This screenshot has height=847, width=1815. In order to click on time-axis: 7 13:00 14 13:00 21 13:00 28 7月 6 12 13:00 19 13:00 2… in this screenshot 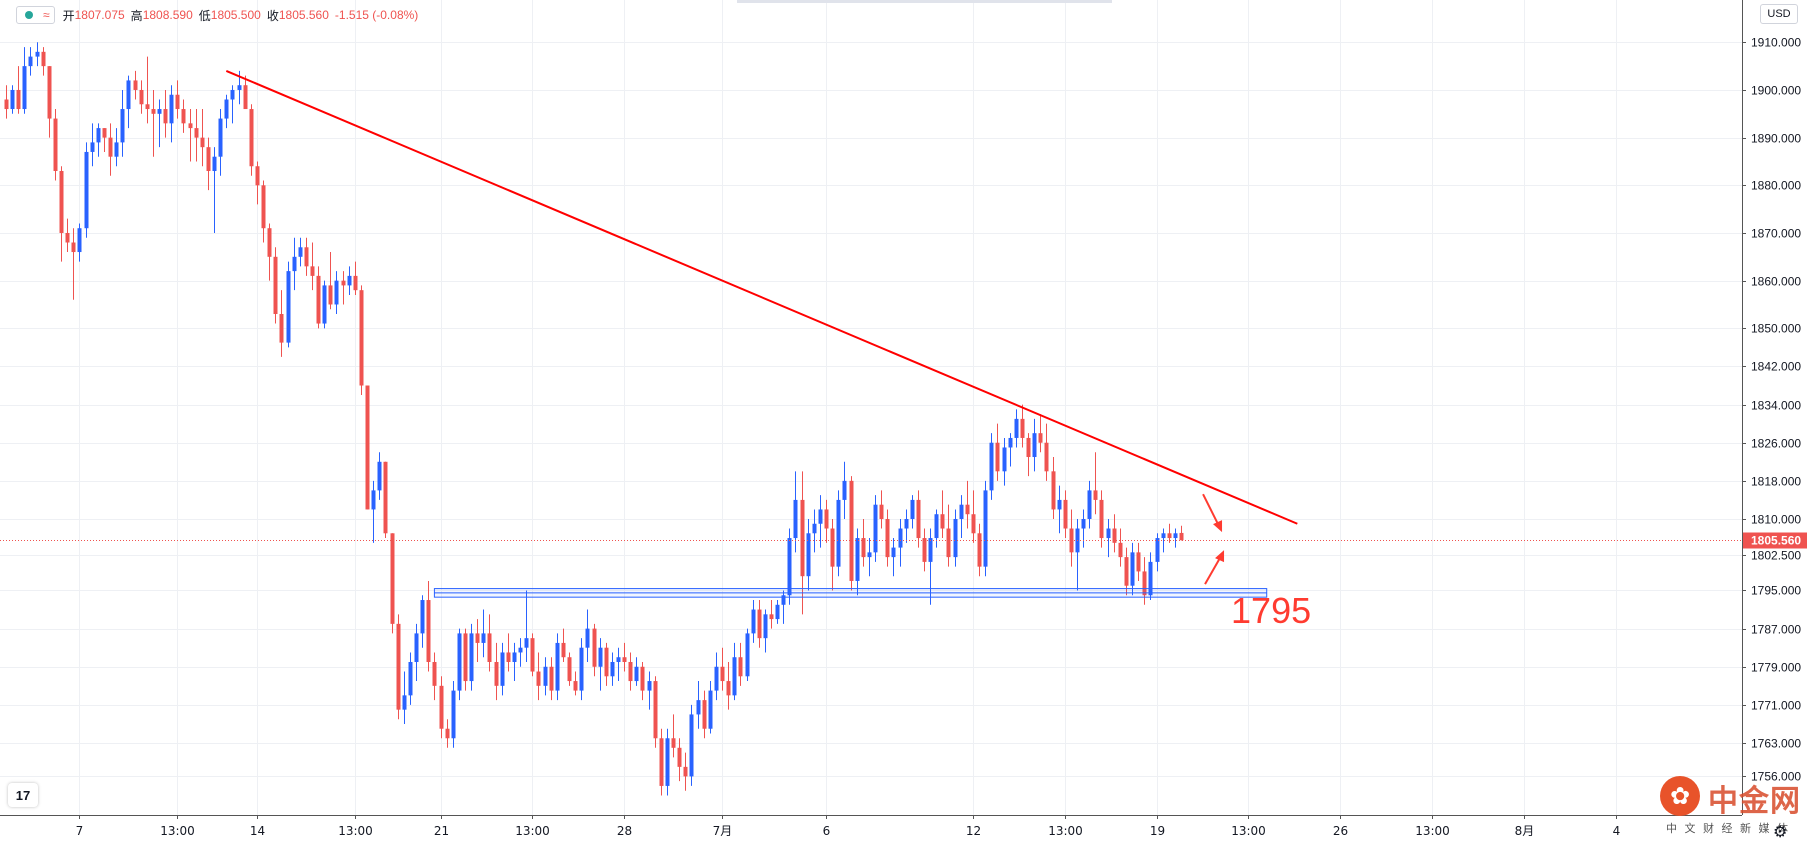, I will do `click(871, 826)`.